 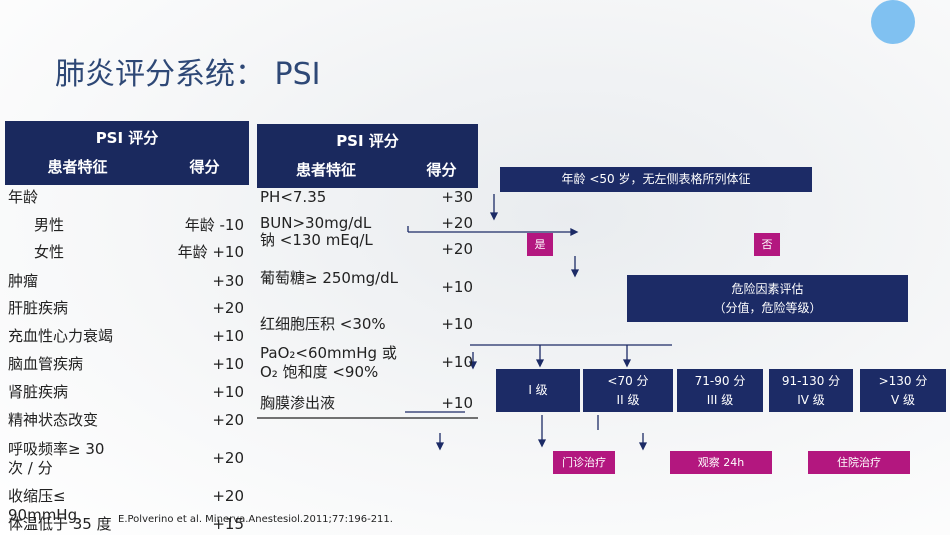 I want to click on row-label: 年龄, so click(x=23, y=197).